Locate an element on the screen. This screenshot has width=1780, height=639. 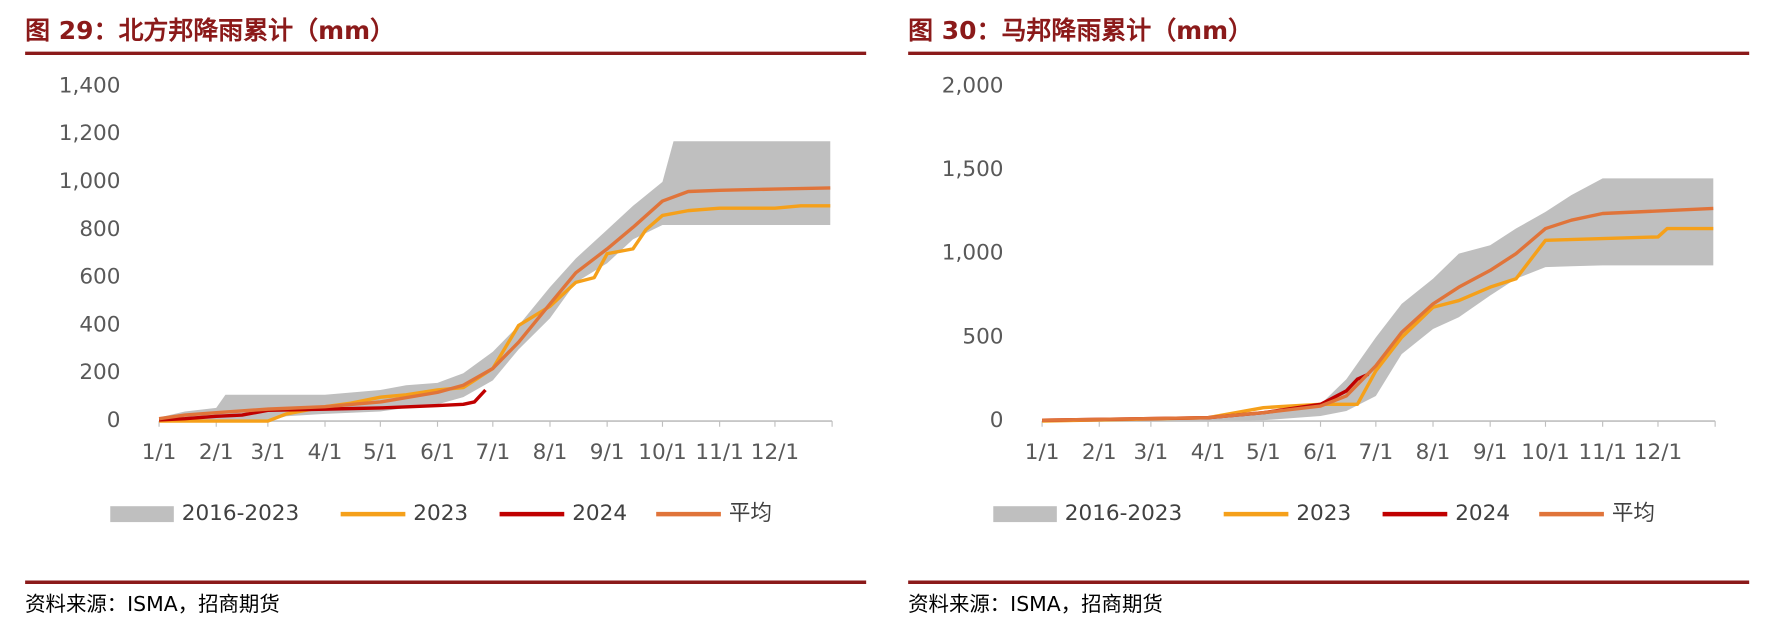
y-tick-label: 200 is located at coordinates (99, 372).